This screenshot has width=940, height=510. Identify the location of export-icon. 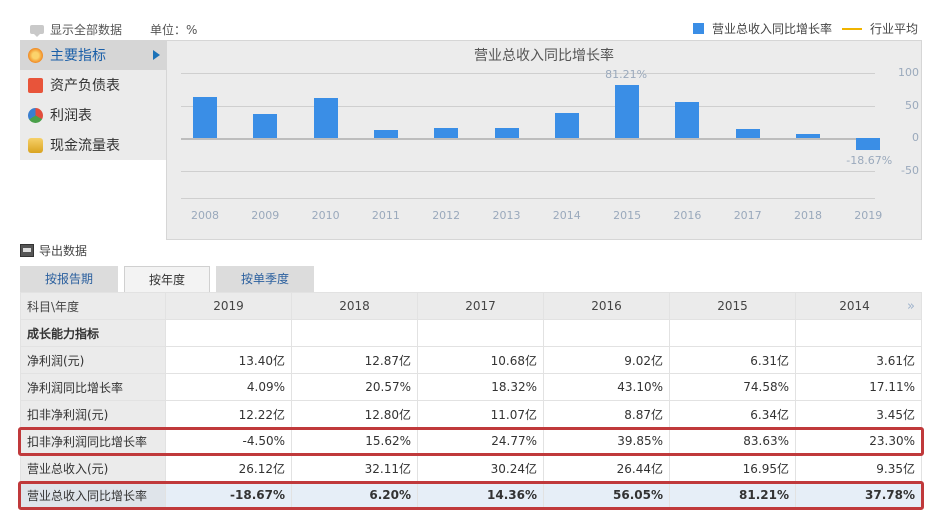
(27, 250).